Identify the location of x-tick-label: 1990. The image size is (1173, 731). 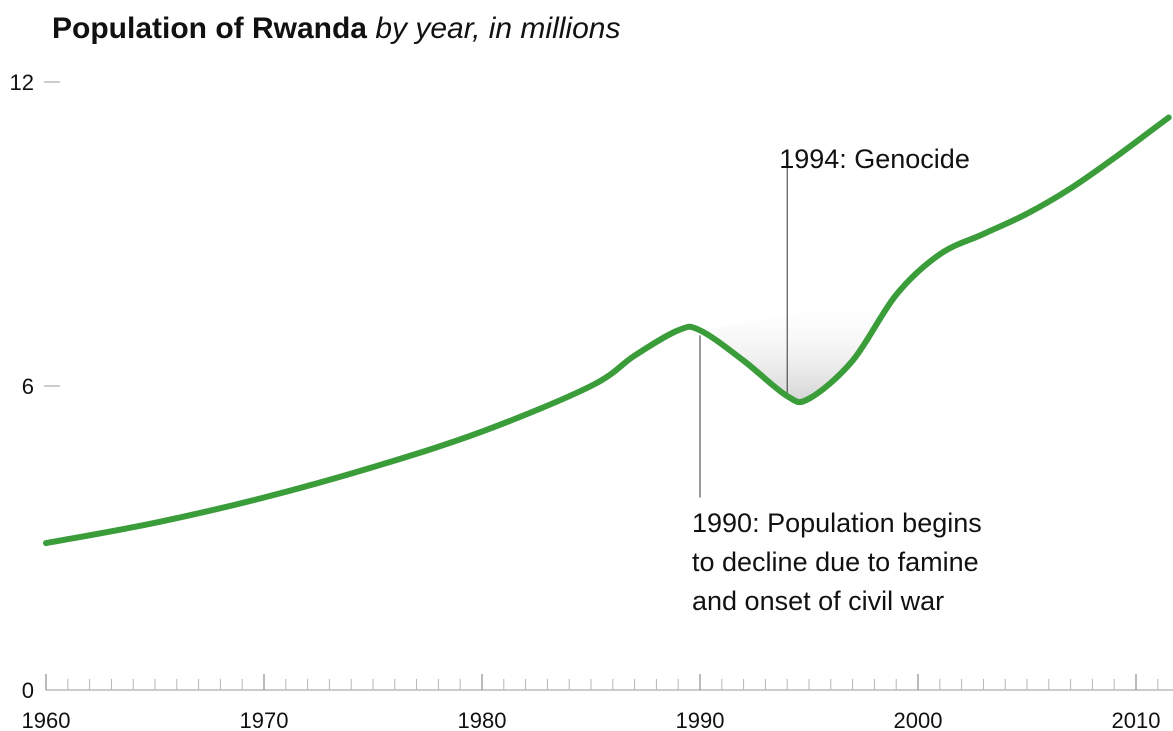
(700, 719).